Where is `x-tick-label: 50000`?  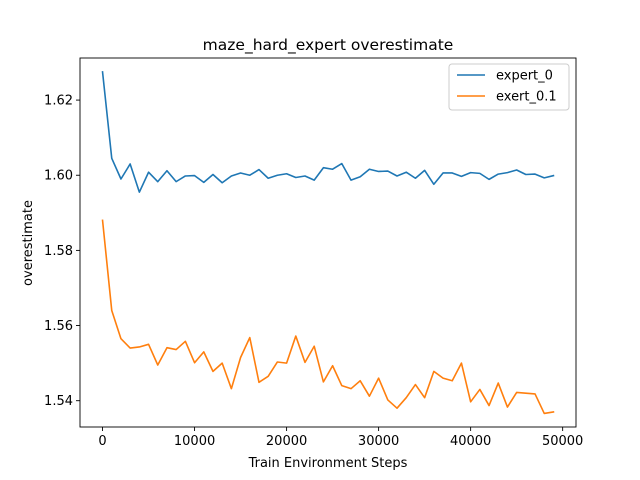 x-tick-label: 50000 is located at coordinates (562, 441).